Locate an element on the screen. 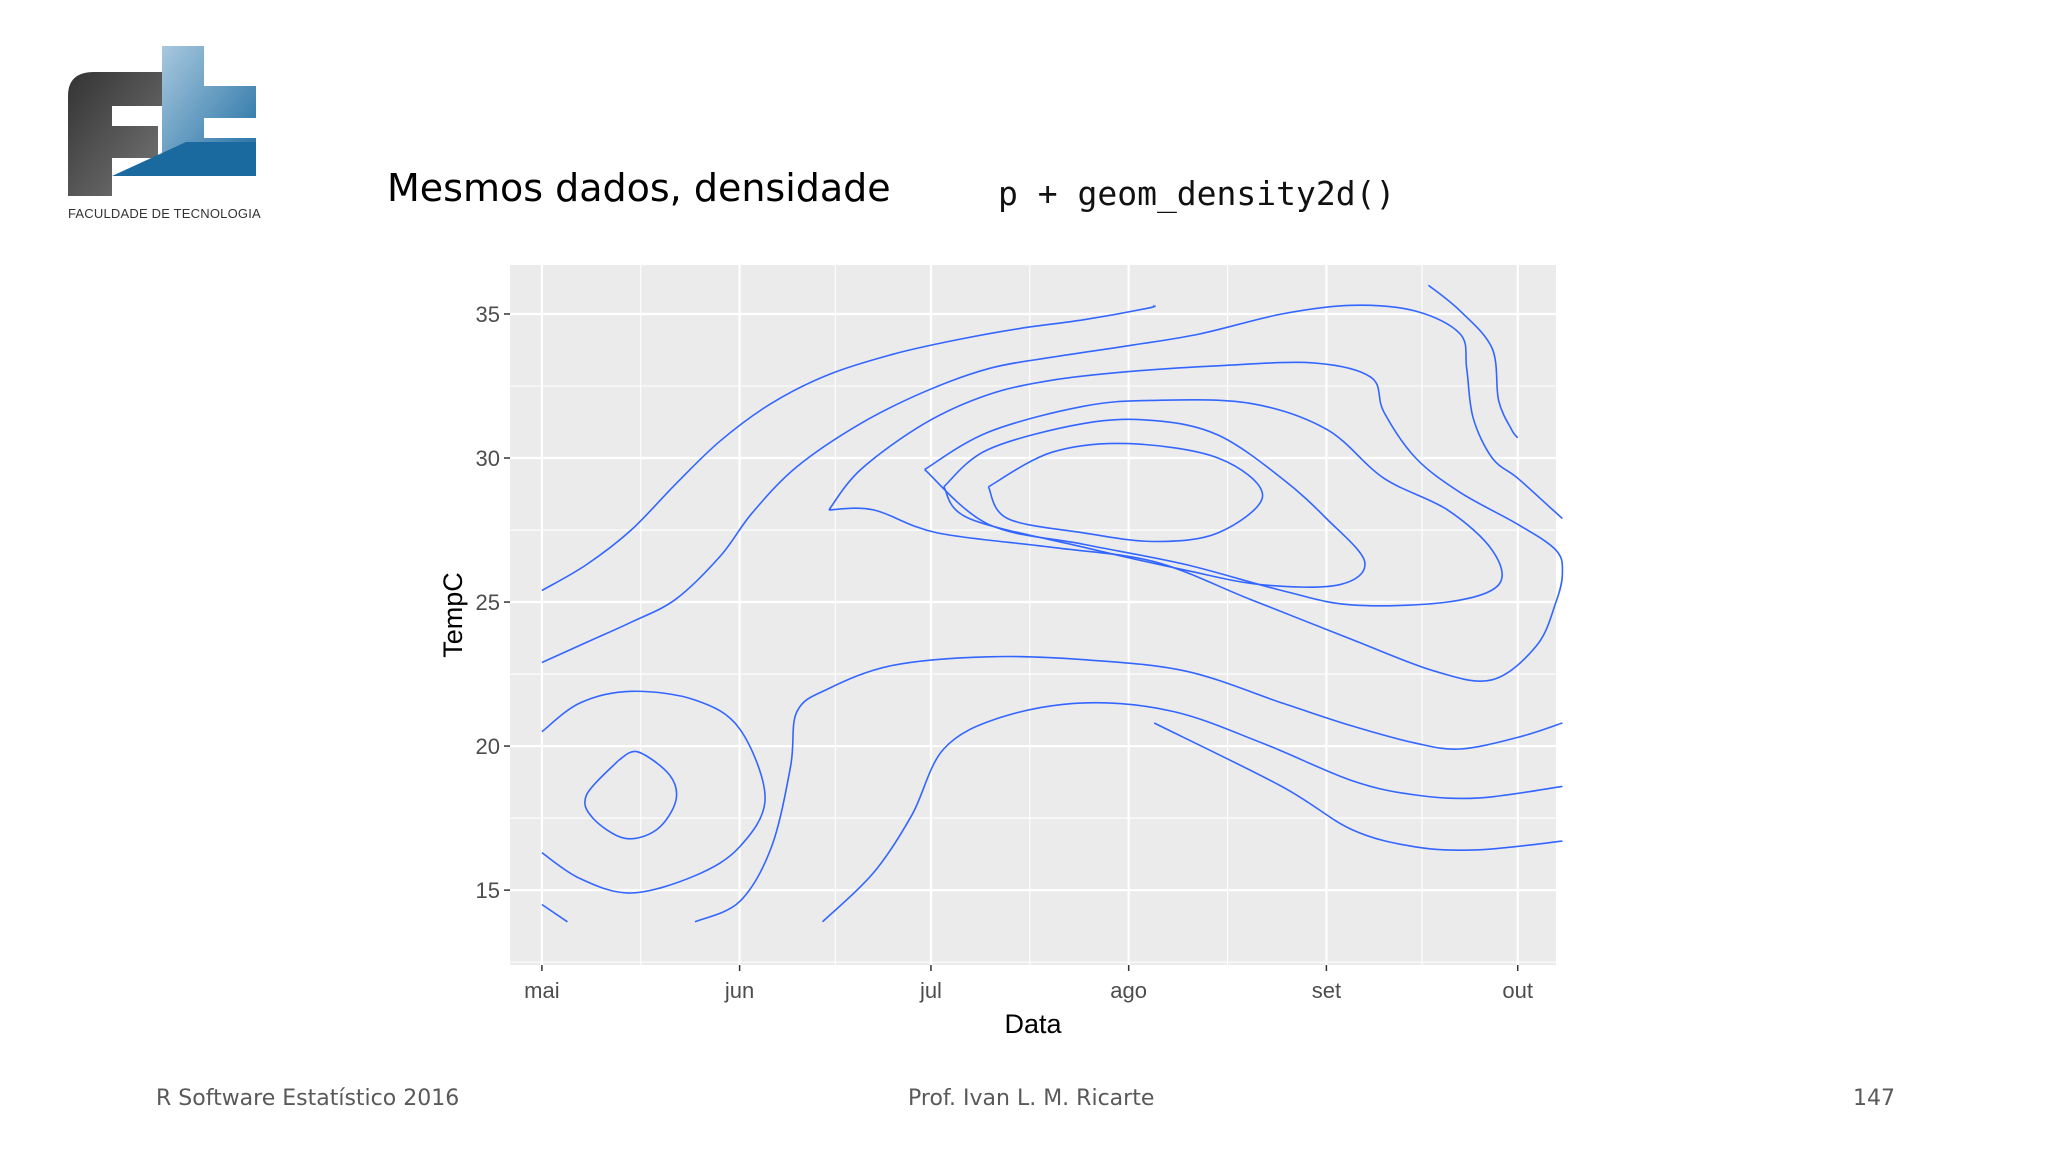 This screenshot has width=2048, height=1152. footer-author: Prof. Ivan L. M. Ricarte is located at coordinates (1031, 1098).